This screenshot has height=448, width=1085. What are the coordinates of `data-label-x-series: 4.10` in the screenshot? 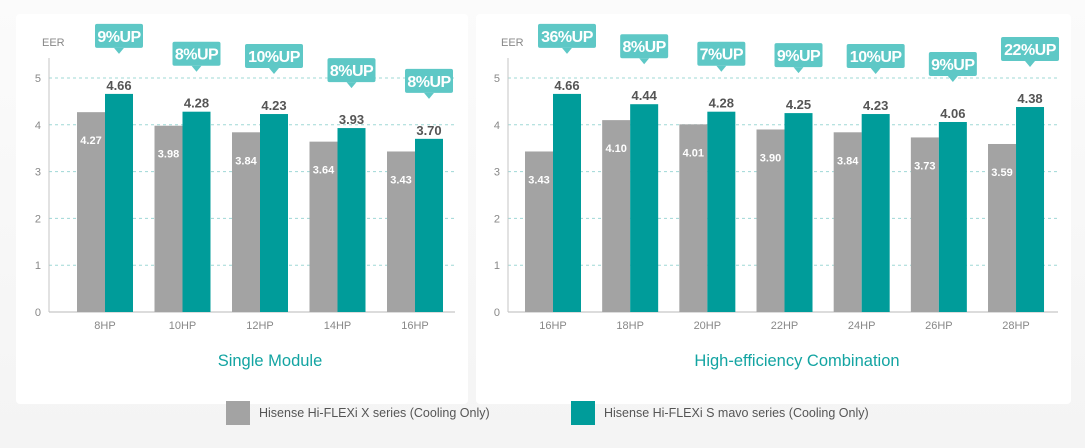 It's located at (615, 149).